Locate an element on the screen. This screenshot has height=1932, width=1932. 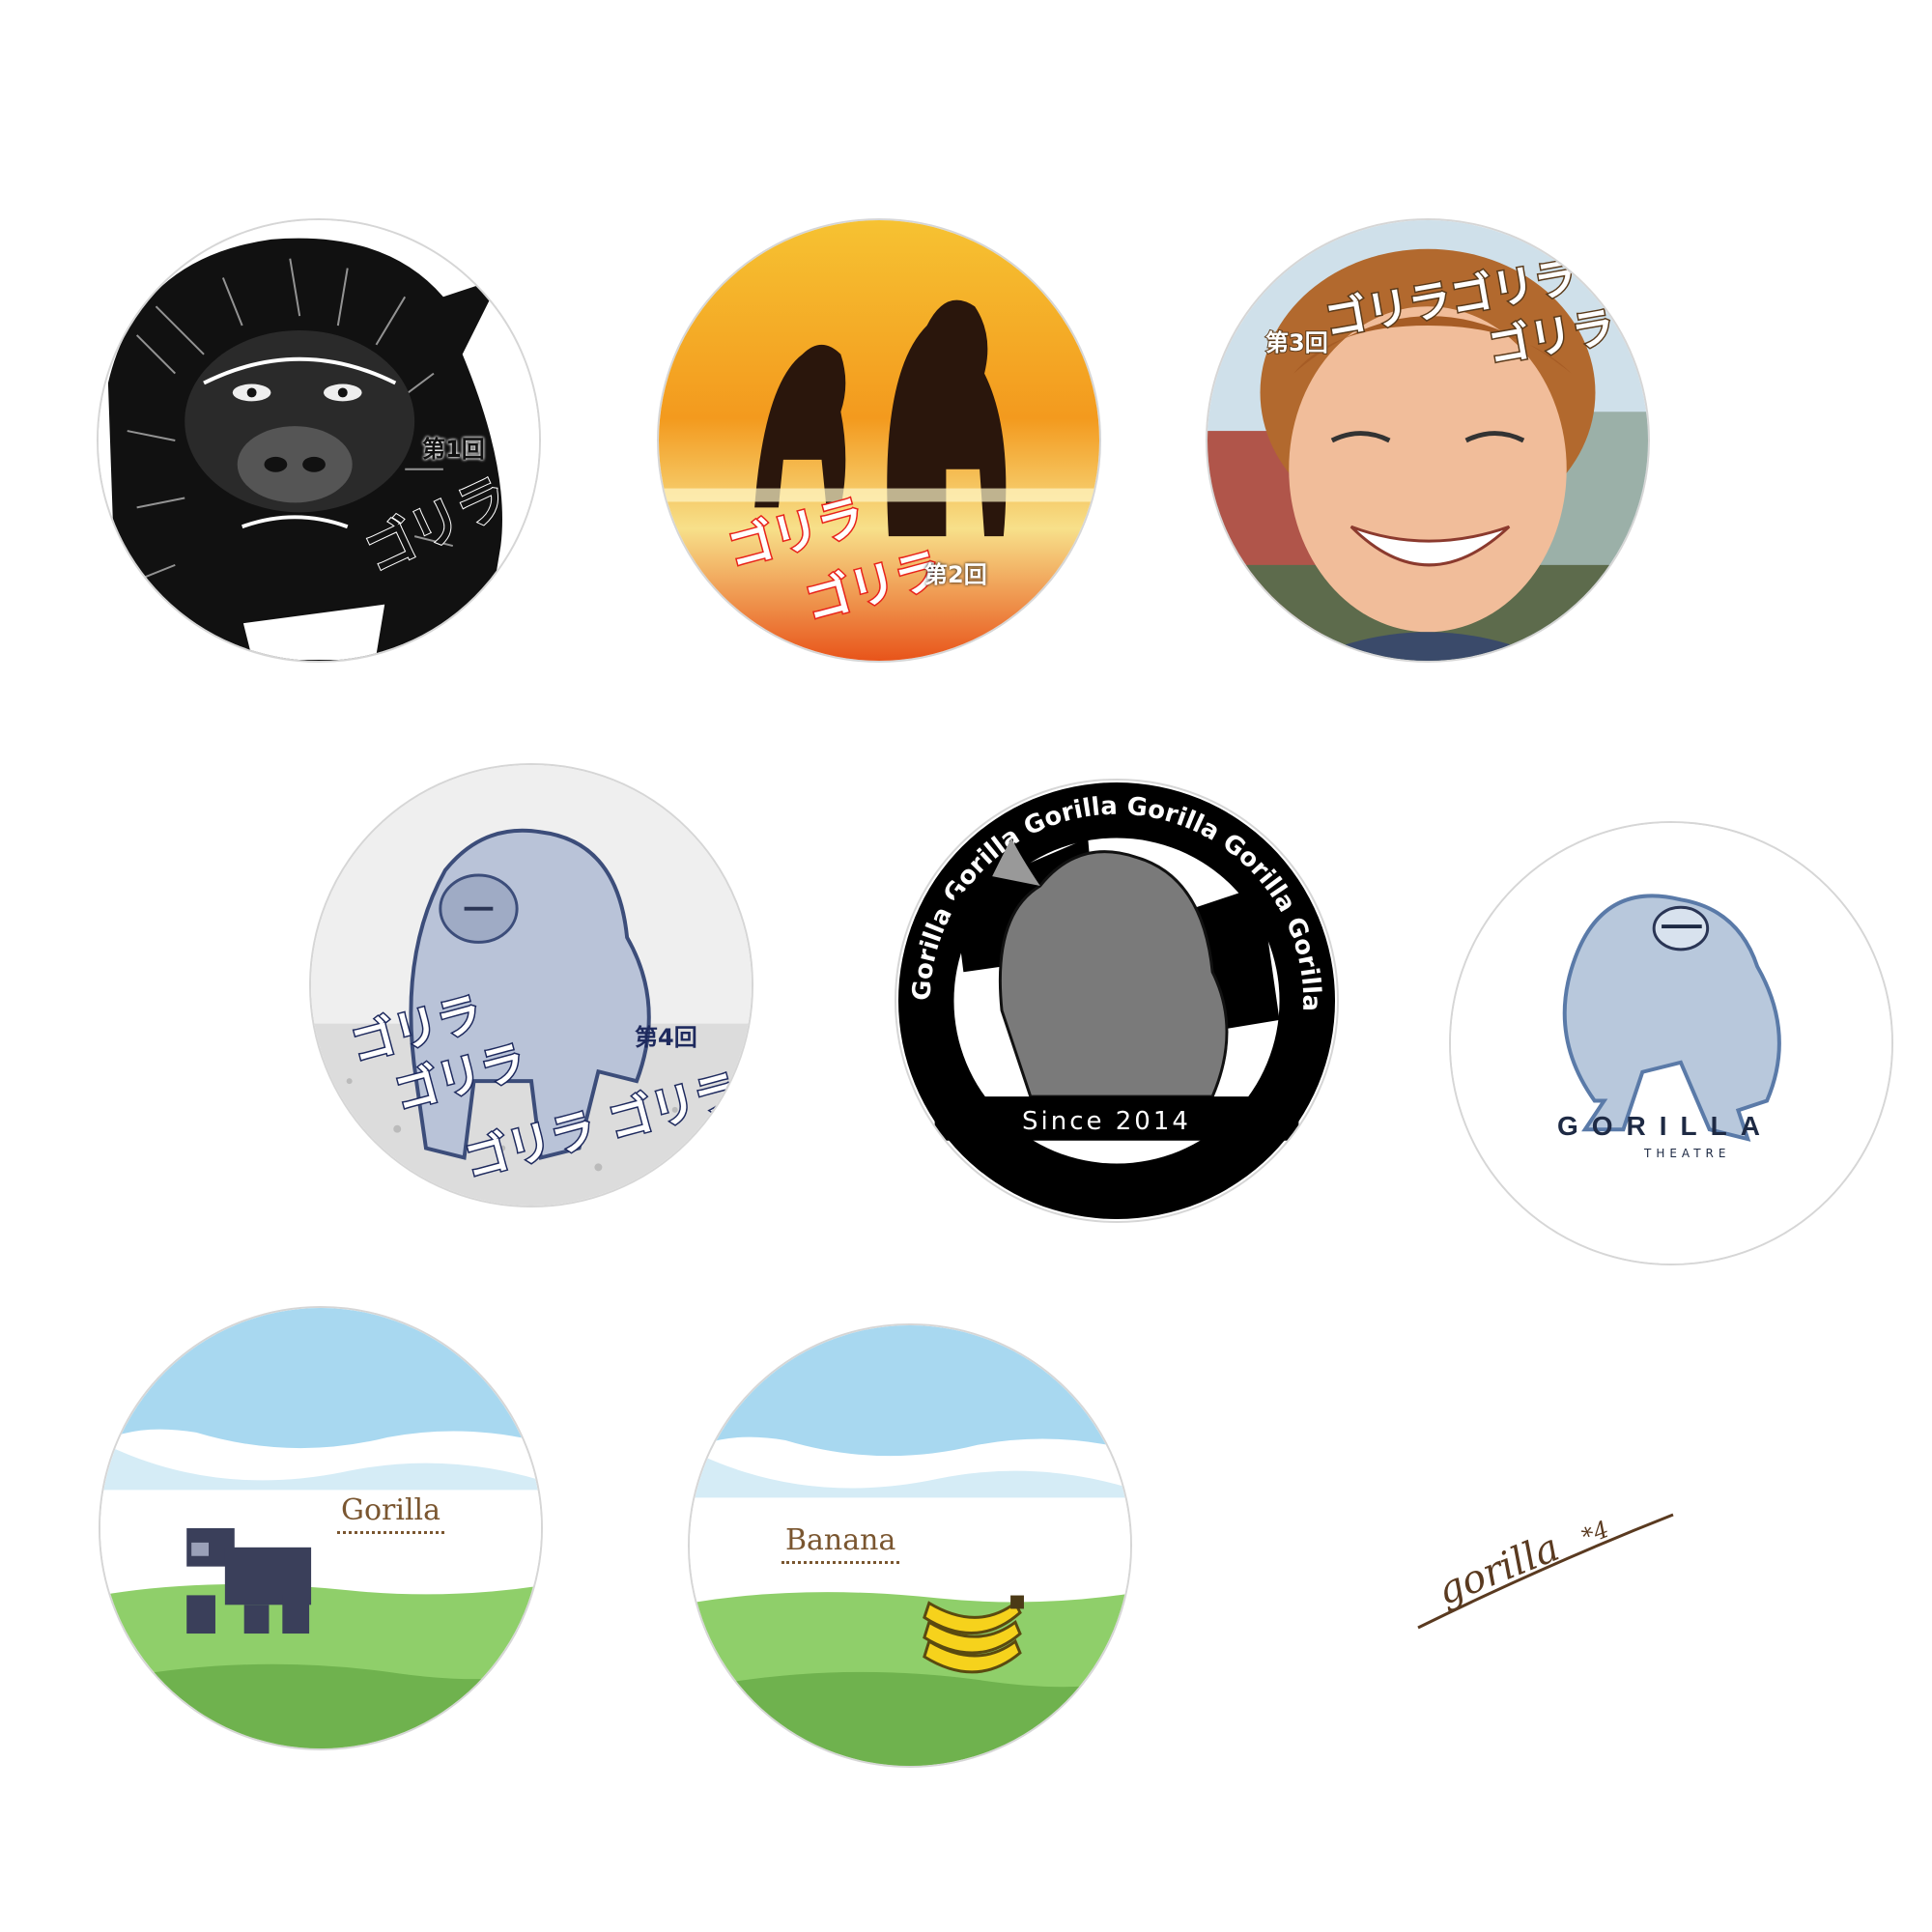
badge-round-4: ゴリラ ゴリラ ゴリラ ゴリラ 第4回 is located at coordinates (531, 985).